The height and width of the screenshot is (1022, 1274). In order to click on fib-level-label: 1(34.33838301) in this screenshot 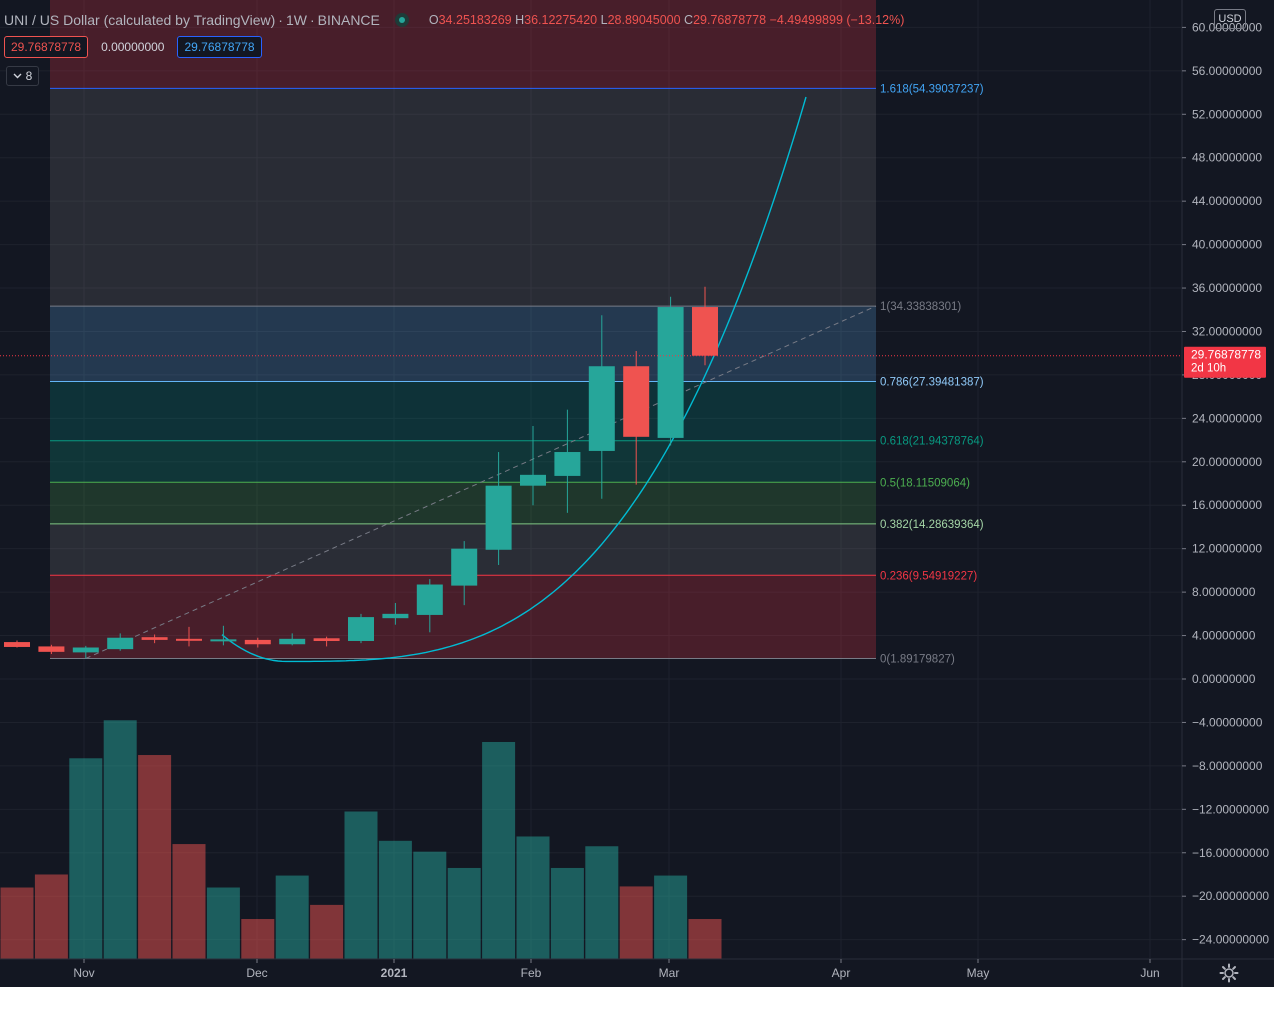, I will do `click(920, 307)`.